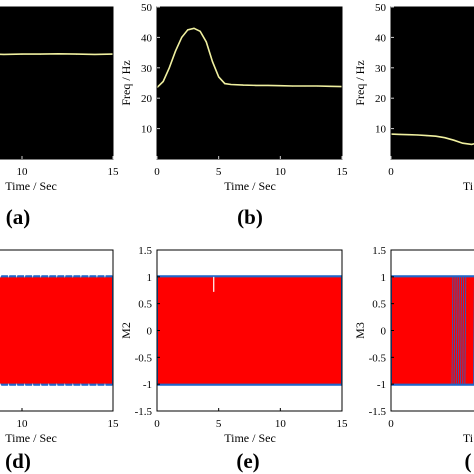 Image resolution: width=474 pixels, height=474 pixels. I want to click on panel-label: (b), so click(250, 217).